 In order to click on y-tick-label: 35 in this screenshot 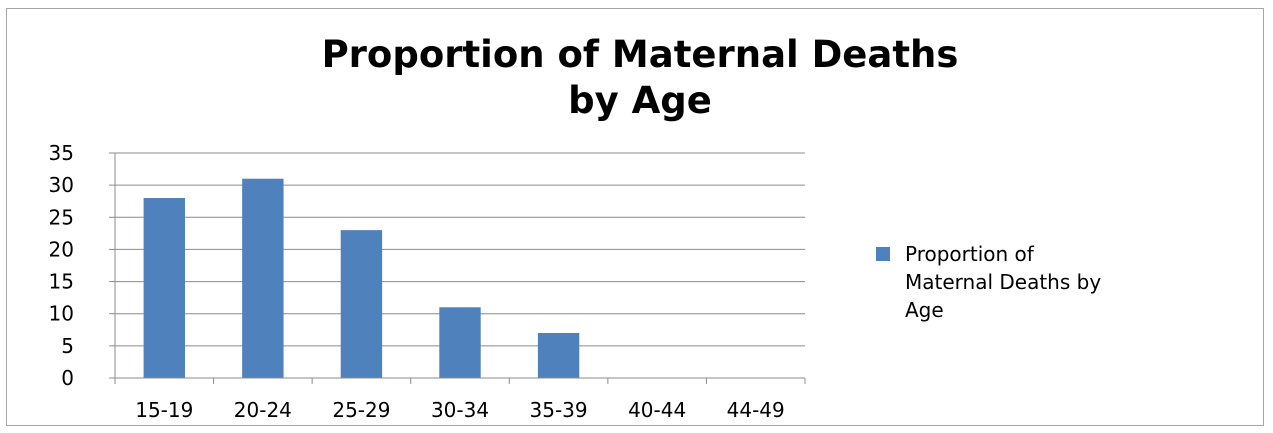, I will do `click(61, 153)`.